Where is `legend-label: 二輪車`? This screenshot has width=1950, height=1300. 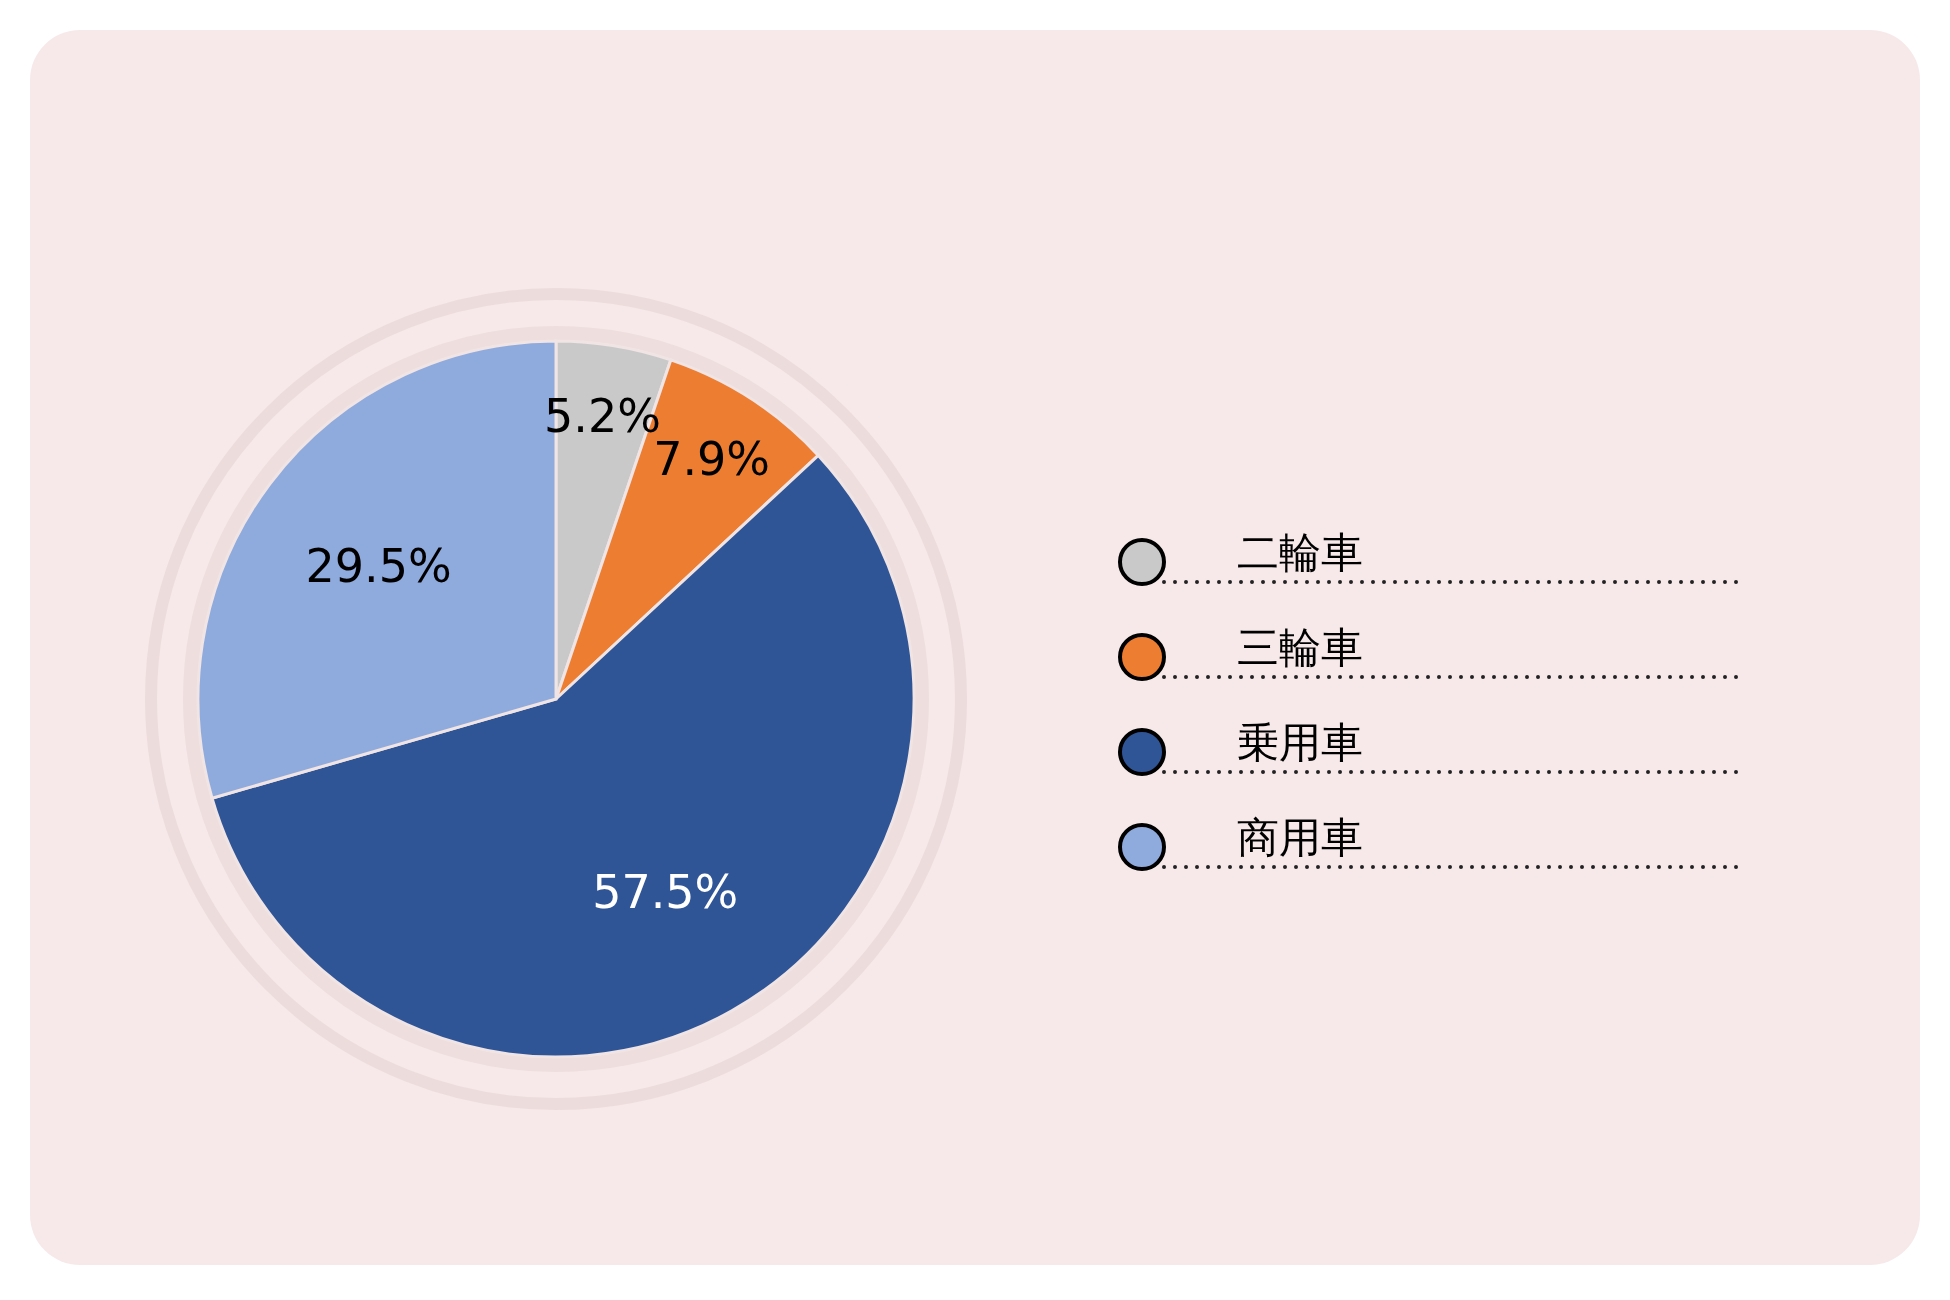 legend-label: 二輪車 is located at coordinates (1300, 552).